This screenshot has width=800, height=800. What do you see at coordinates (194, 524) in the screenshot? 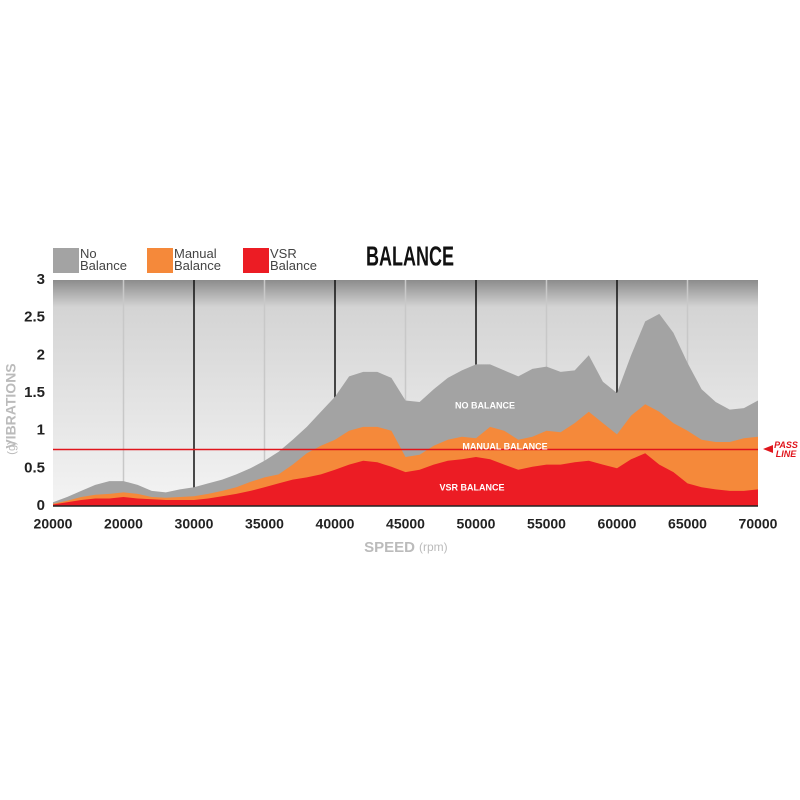
I see `x-tick-label: 30000` at bounding box center [194, 524].